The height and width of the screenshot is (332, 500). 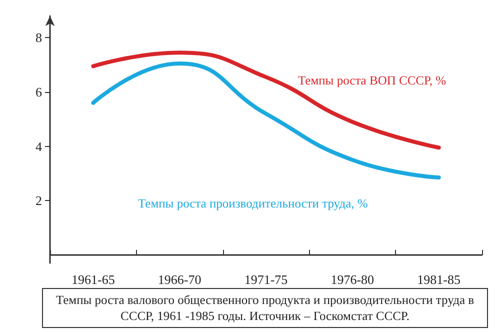 What do you see at coordinates (93, 279) in the screenshot?
I see `x-tick-label: 1961-65` at bounding box center [93, 279].